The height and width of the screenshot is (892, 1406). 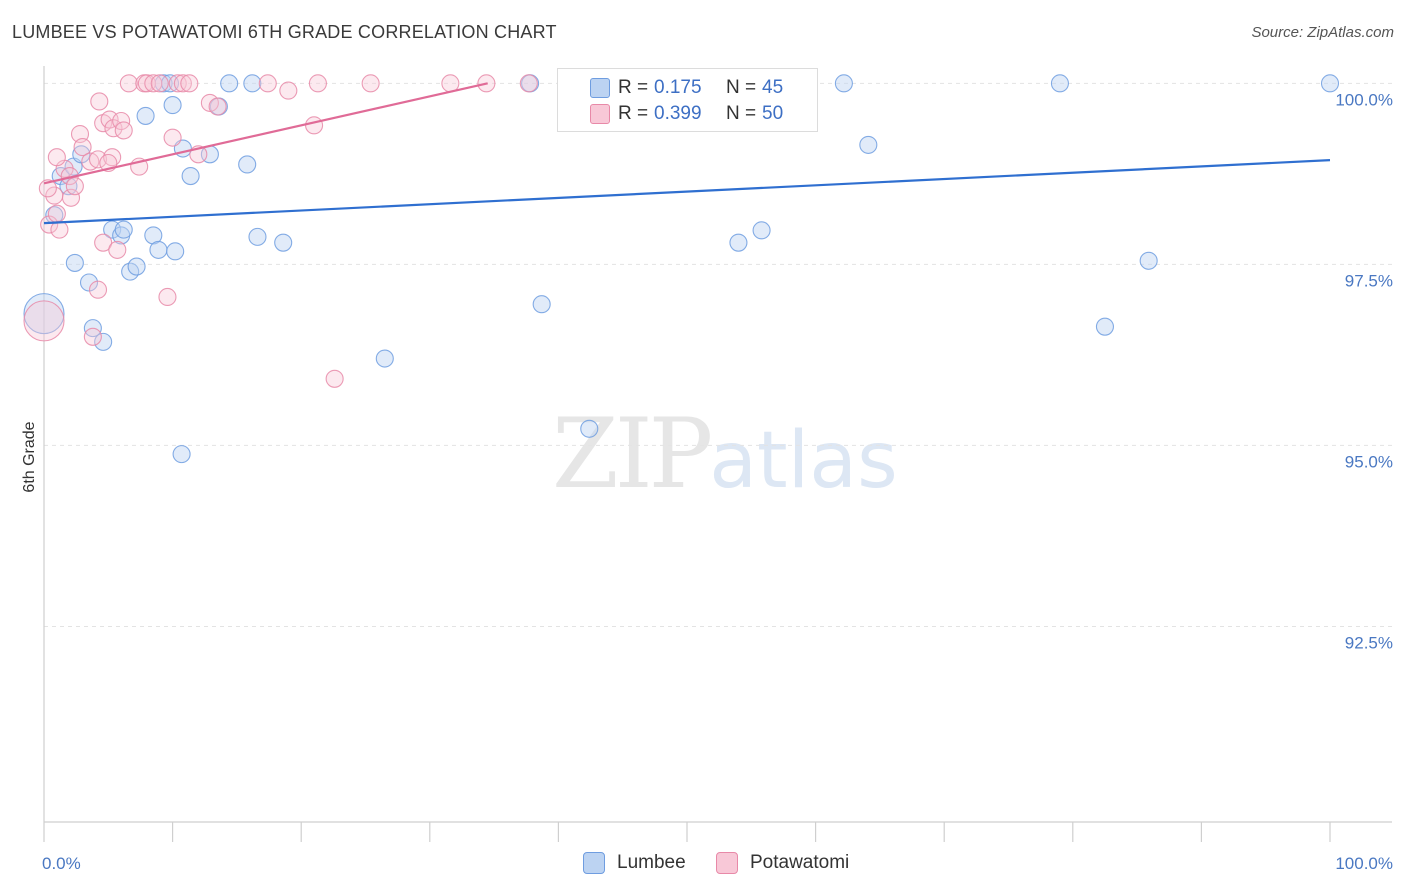 I want to click on y-tick-label: 97.5%, so click(x=1369, y=280).